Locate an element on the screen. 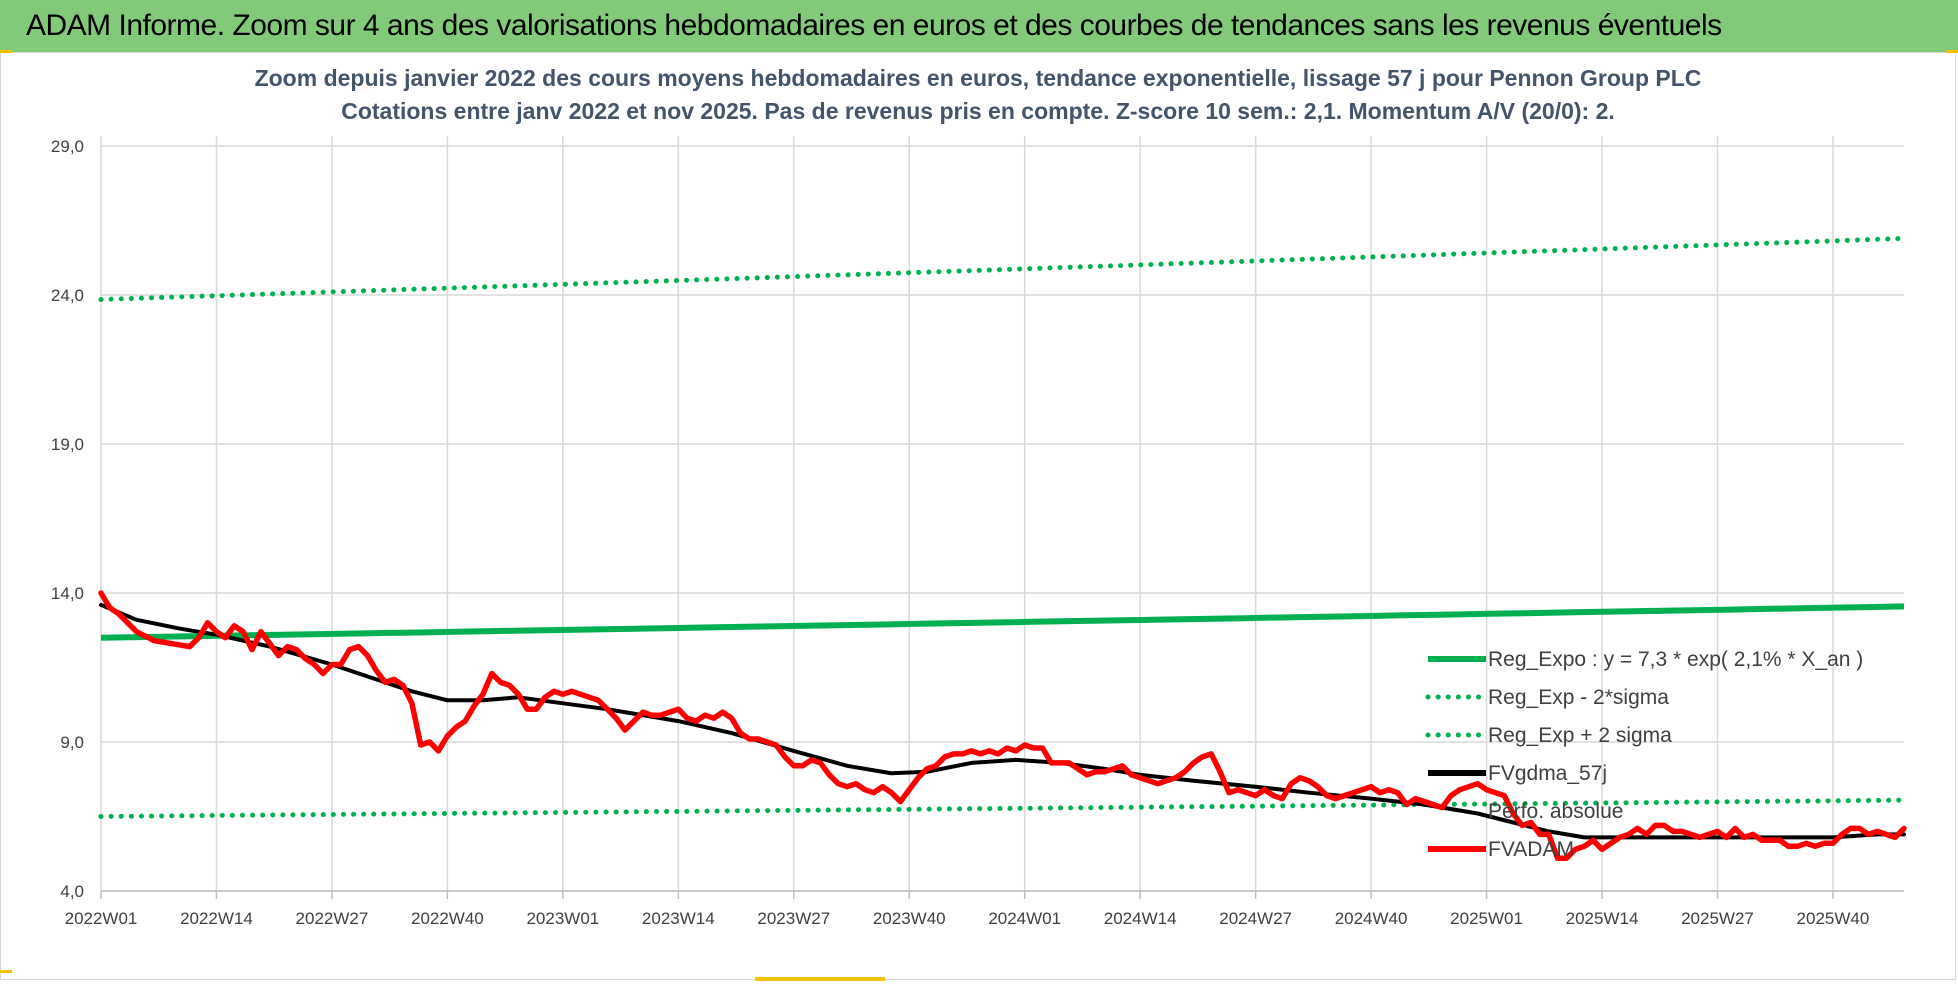 This screenshot has height=984, width=1958. title-background is located at coordinates (978, 93).